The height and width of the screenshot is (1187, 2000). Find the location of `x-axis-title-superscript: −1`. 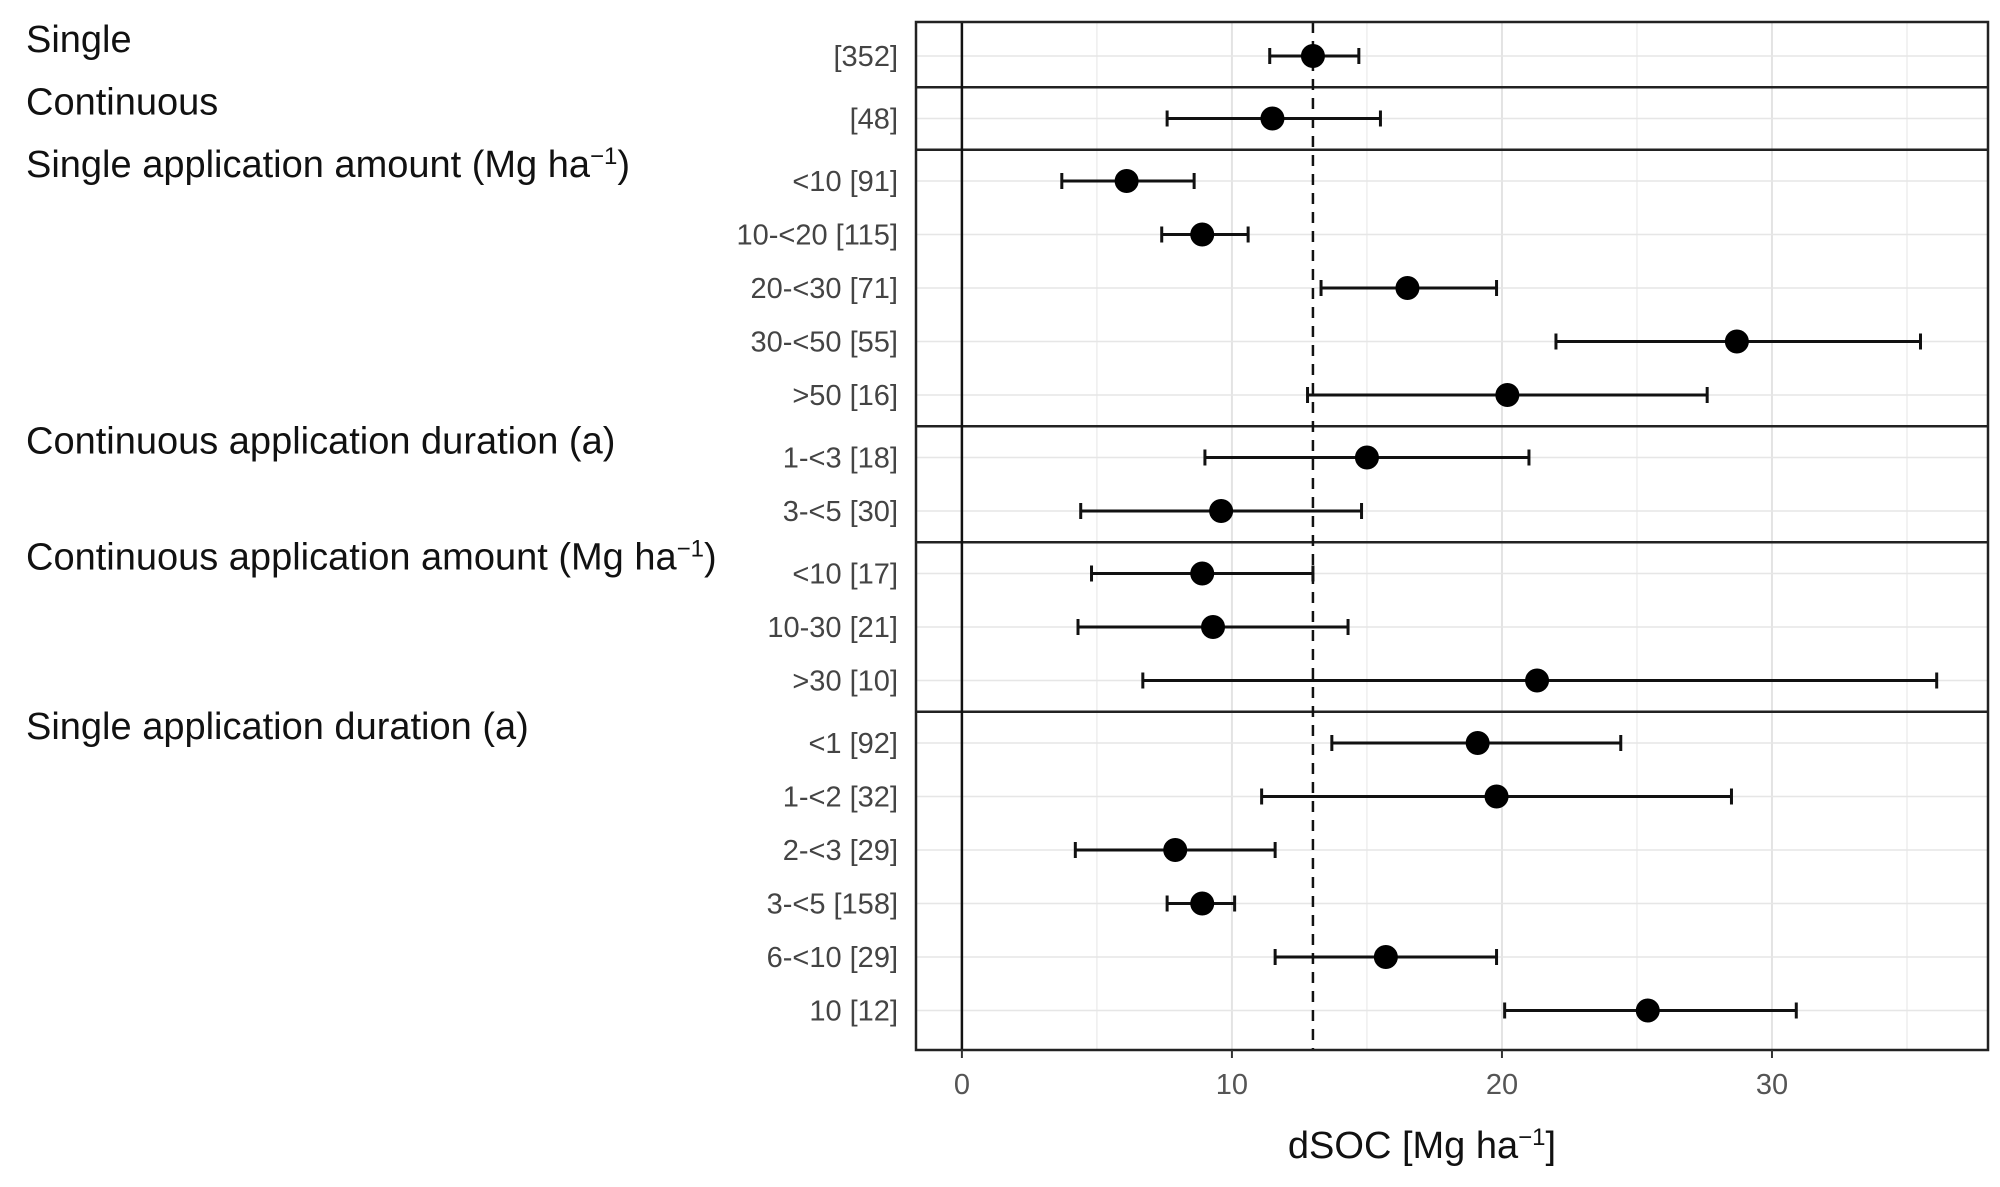

x-axis-title-superscript: −1 is located at coordinates (1531, 1137).